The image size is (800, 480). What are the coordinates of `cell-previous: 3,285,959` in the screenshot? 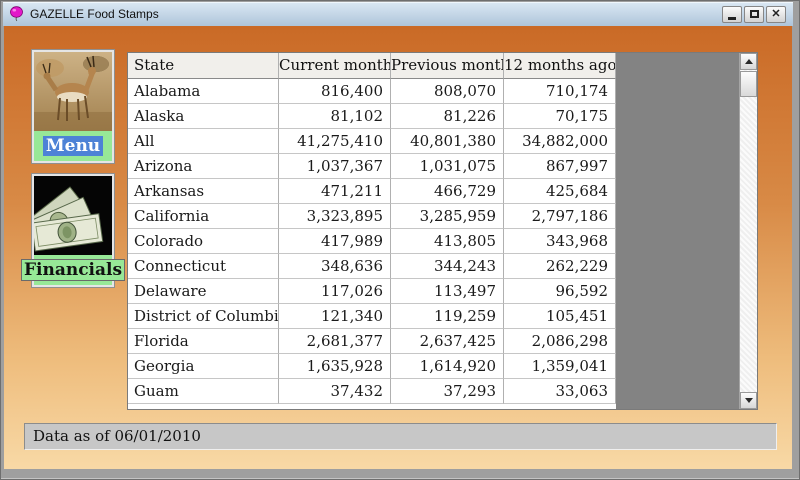 It's located at (447, 216).